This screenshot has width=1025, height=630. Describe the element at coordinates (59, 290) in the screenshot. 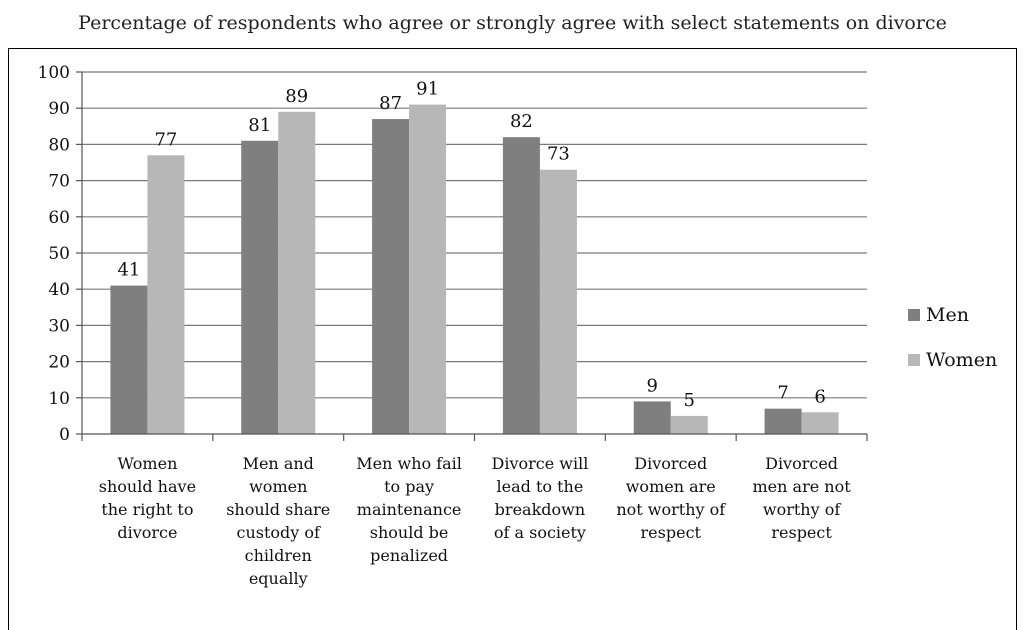

I see `y-tick-label: 40` at that location.